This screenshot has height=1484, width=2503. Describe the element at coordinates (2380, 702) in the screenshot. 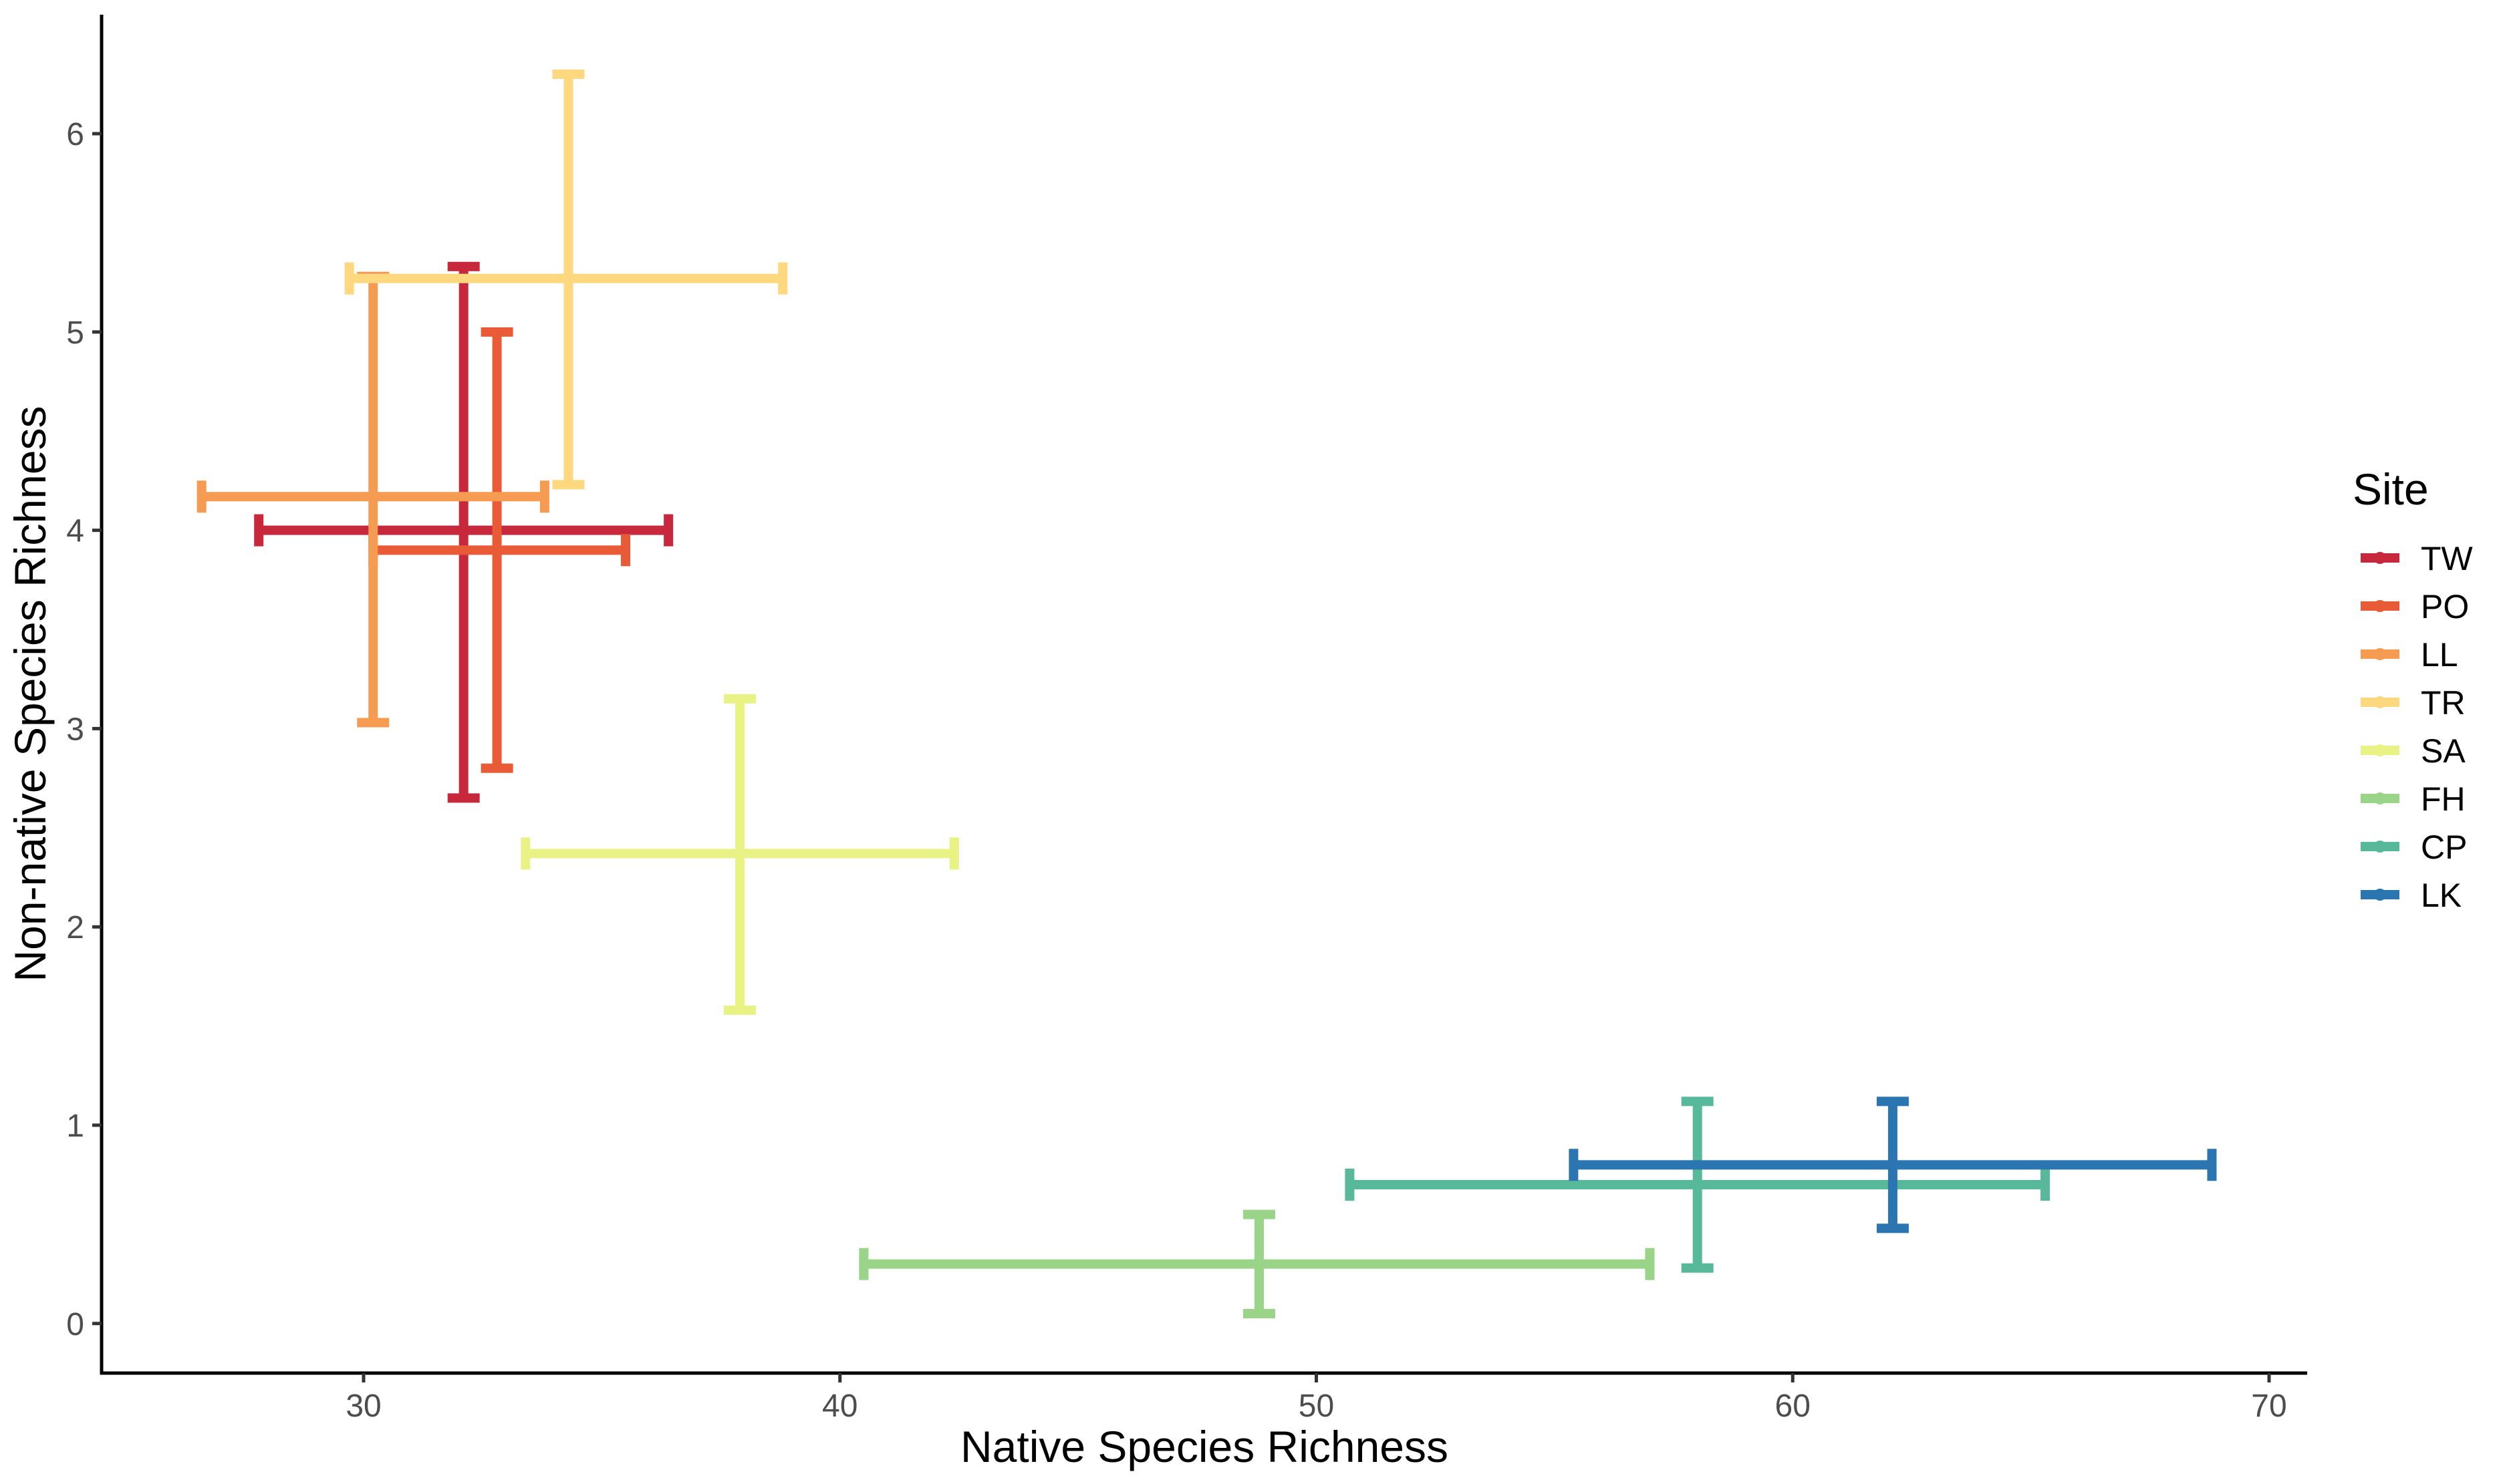

I see `legend-key-point-TR` at that location.